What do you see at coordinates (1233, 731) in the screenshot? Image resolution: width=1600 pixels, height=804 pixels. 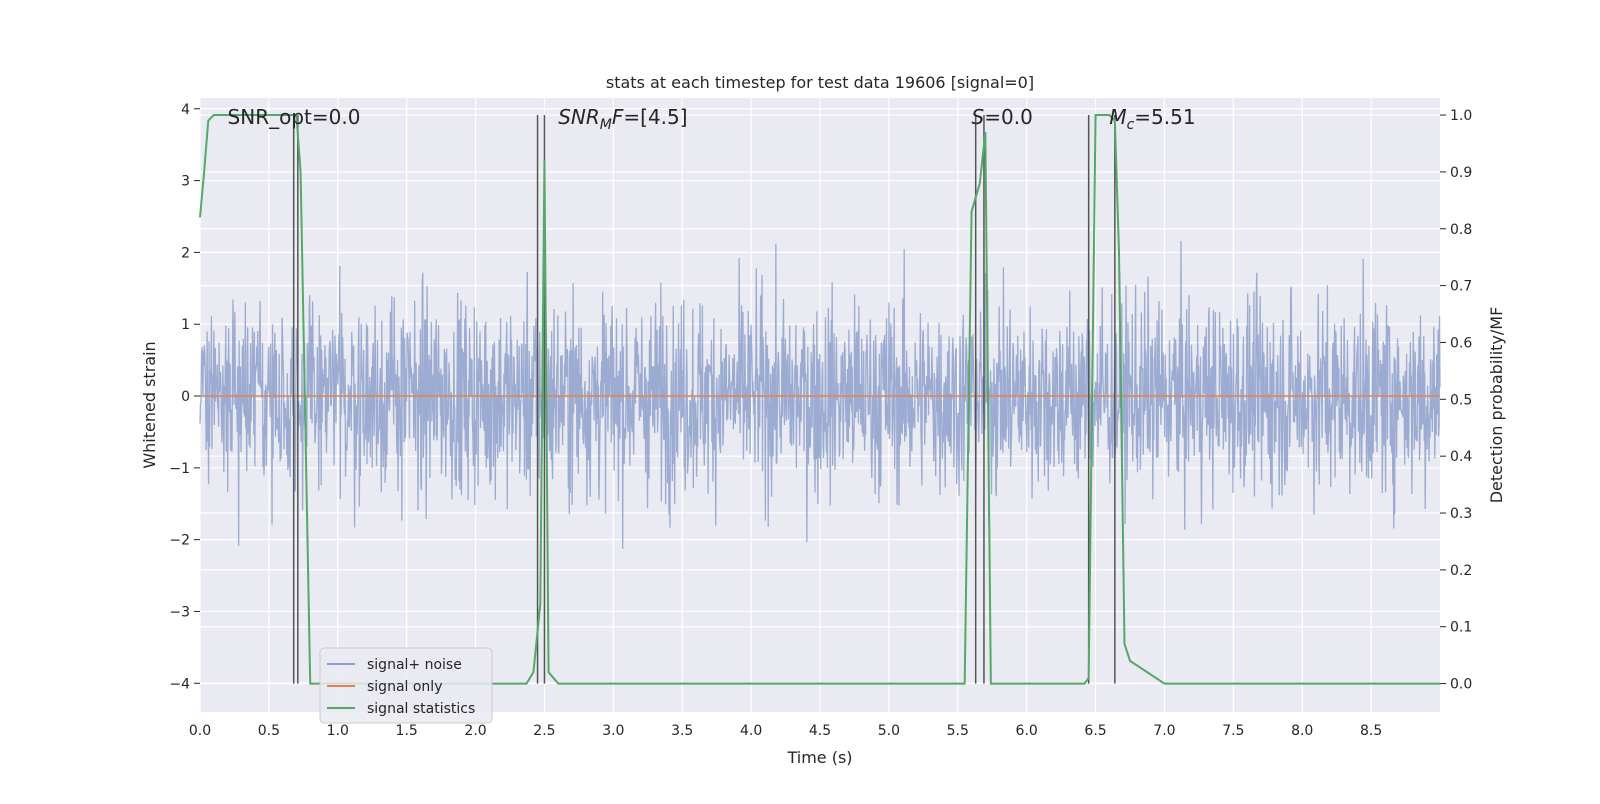 I see `x-tick-label: 7.5` at bounding box center [1233, 731].